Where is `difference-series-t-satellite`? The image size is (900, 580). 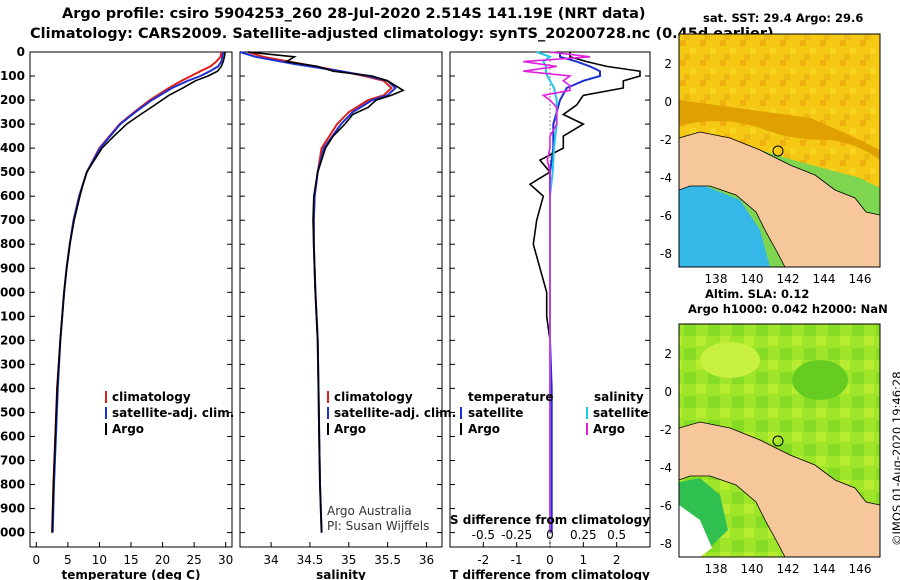 difference-series-t-satellite is located at coordinates (575, 292).